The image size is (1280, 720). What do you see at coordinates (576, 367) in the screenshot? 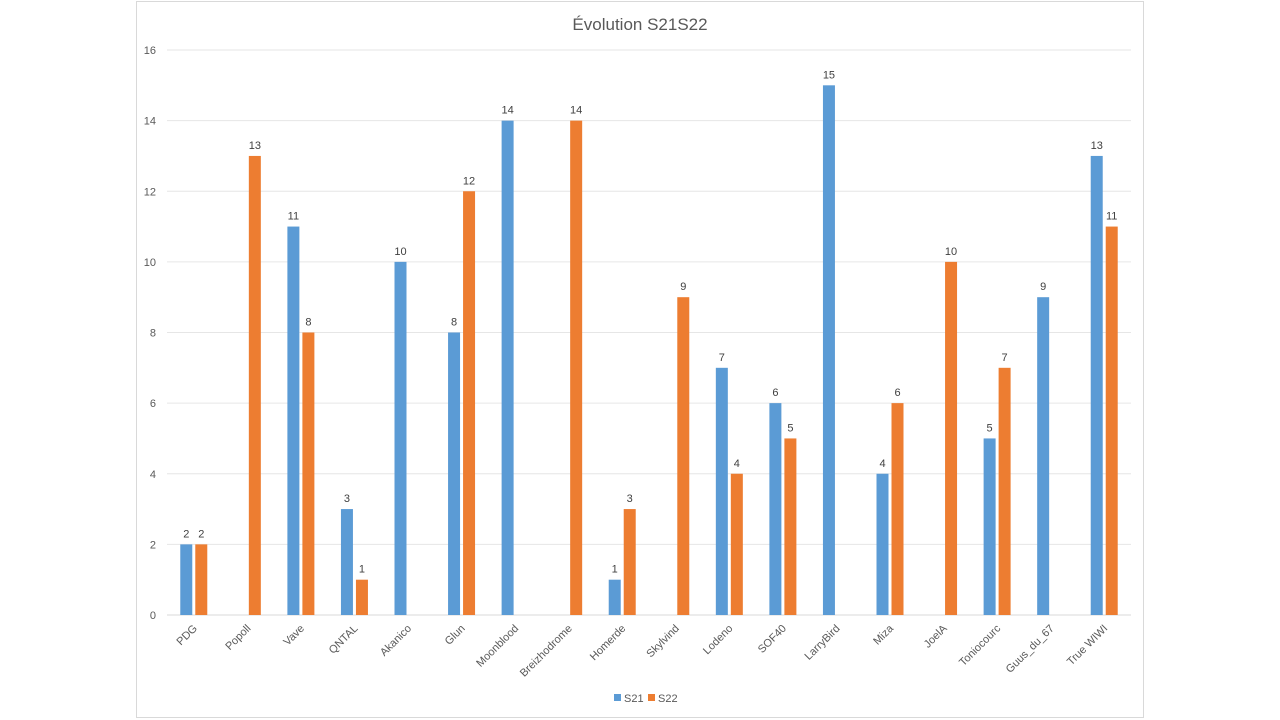
I see `bar-s22-breizhodrome` at bounding box center [576, 367].